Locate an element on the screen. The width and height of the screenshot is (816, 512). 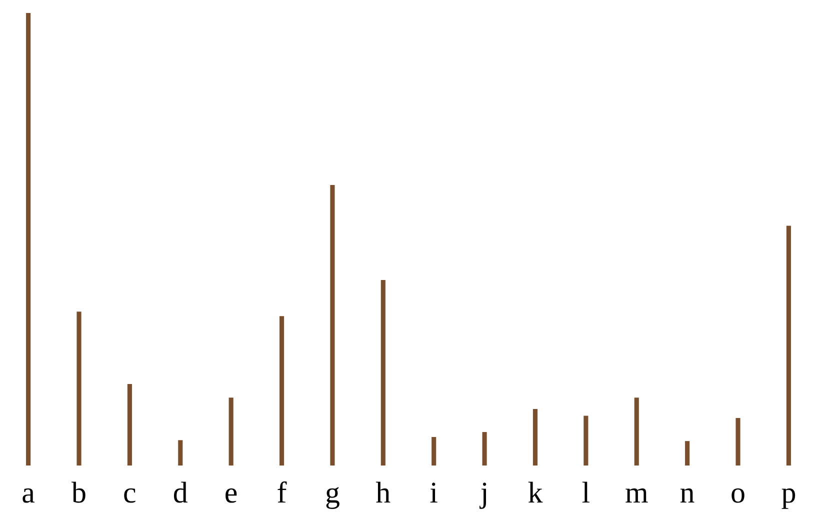
x-tick-label: a is located at coordinates (28, 493).